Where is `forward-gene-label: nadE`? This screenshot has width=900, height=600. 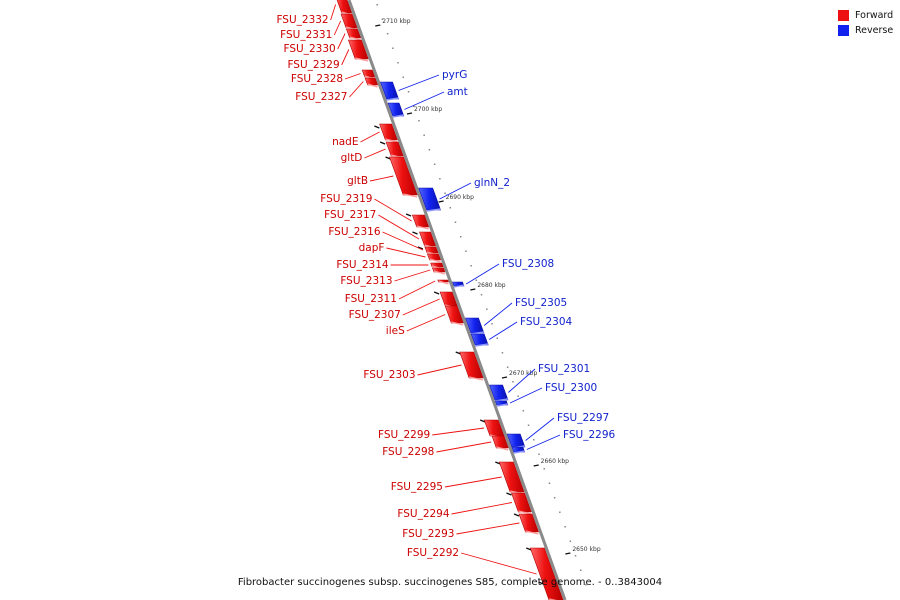 forward-gene-label: nadE is located at coordinates (345, 142).